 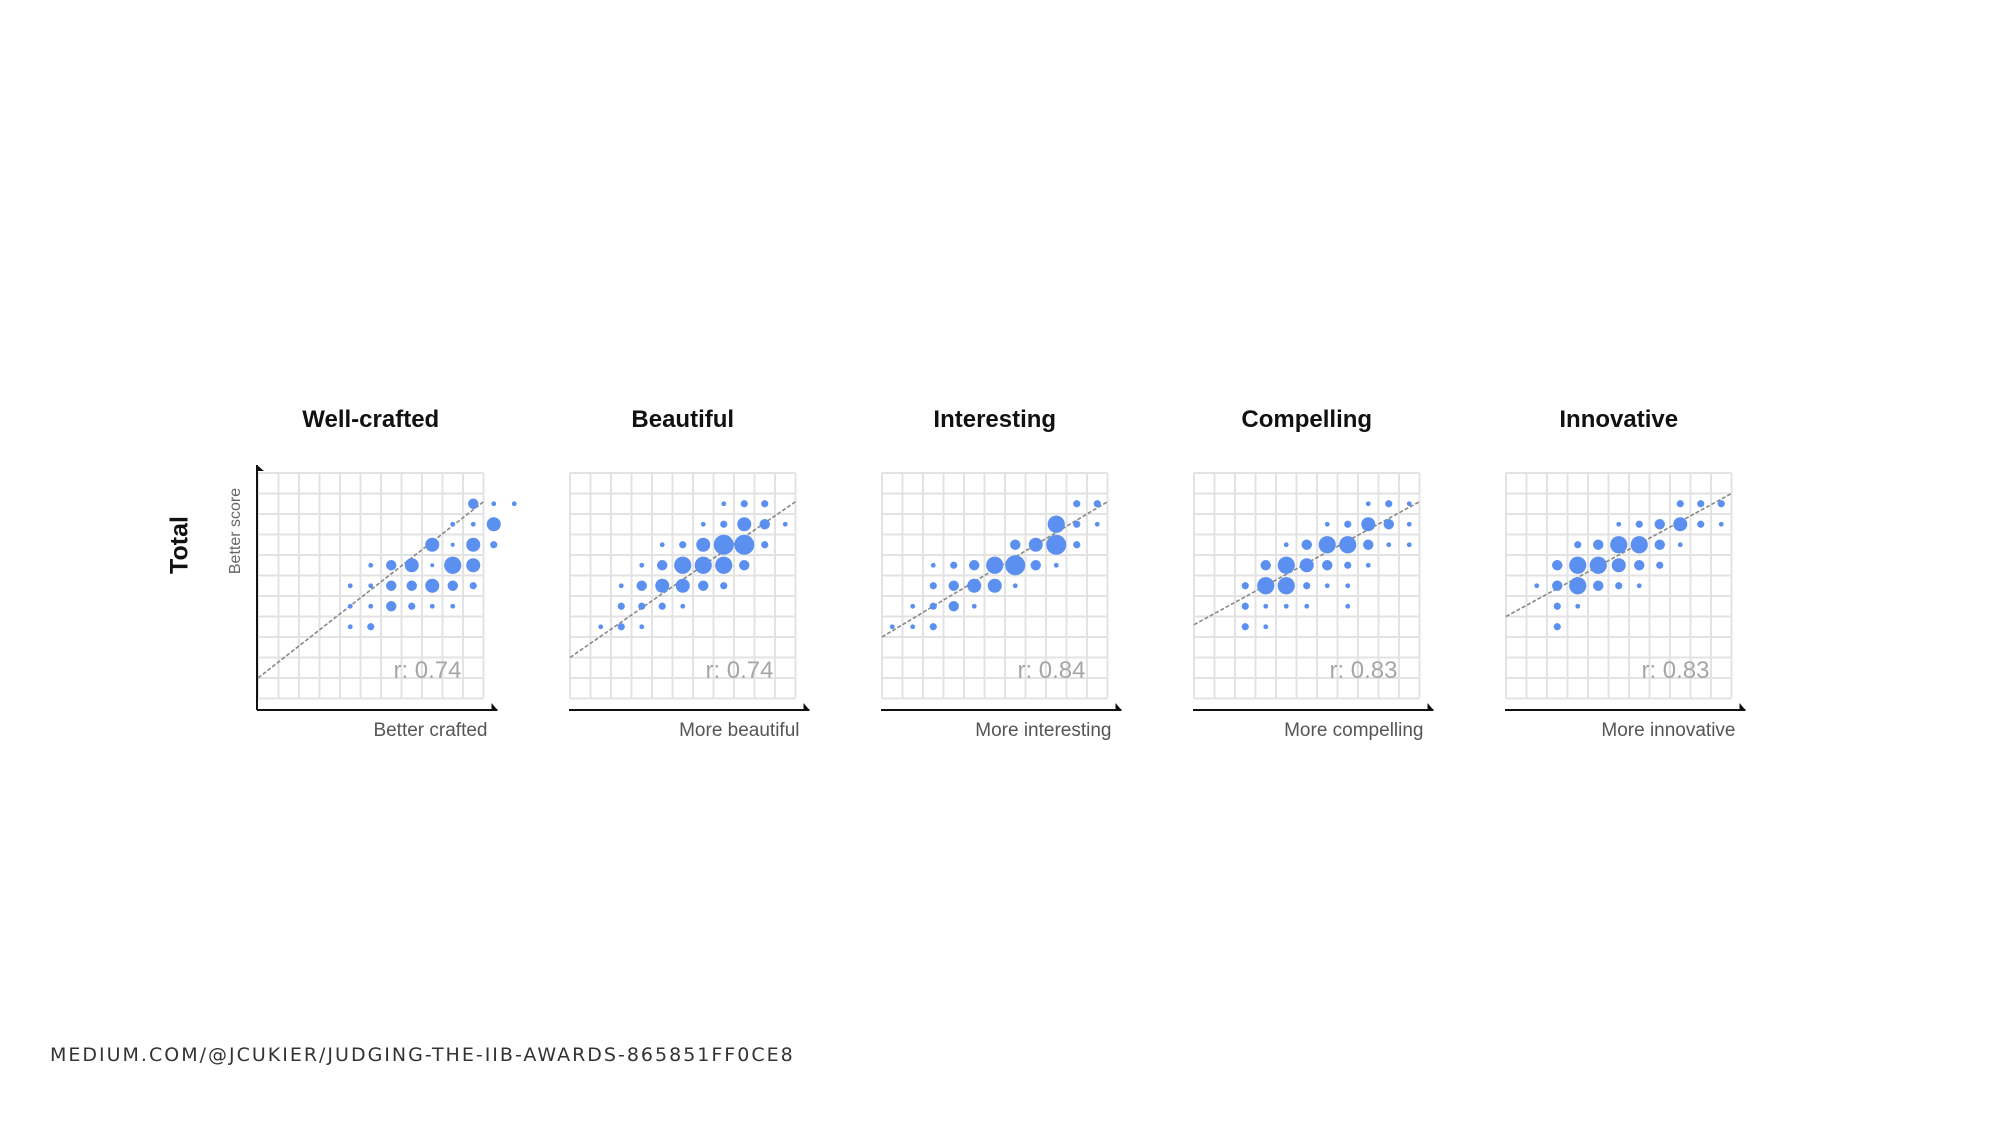 What do you see at coordinates (994, 419) in the screenshot?
I see `chart-title: Interesting` at bounding box center [994, 419].